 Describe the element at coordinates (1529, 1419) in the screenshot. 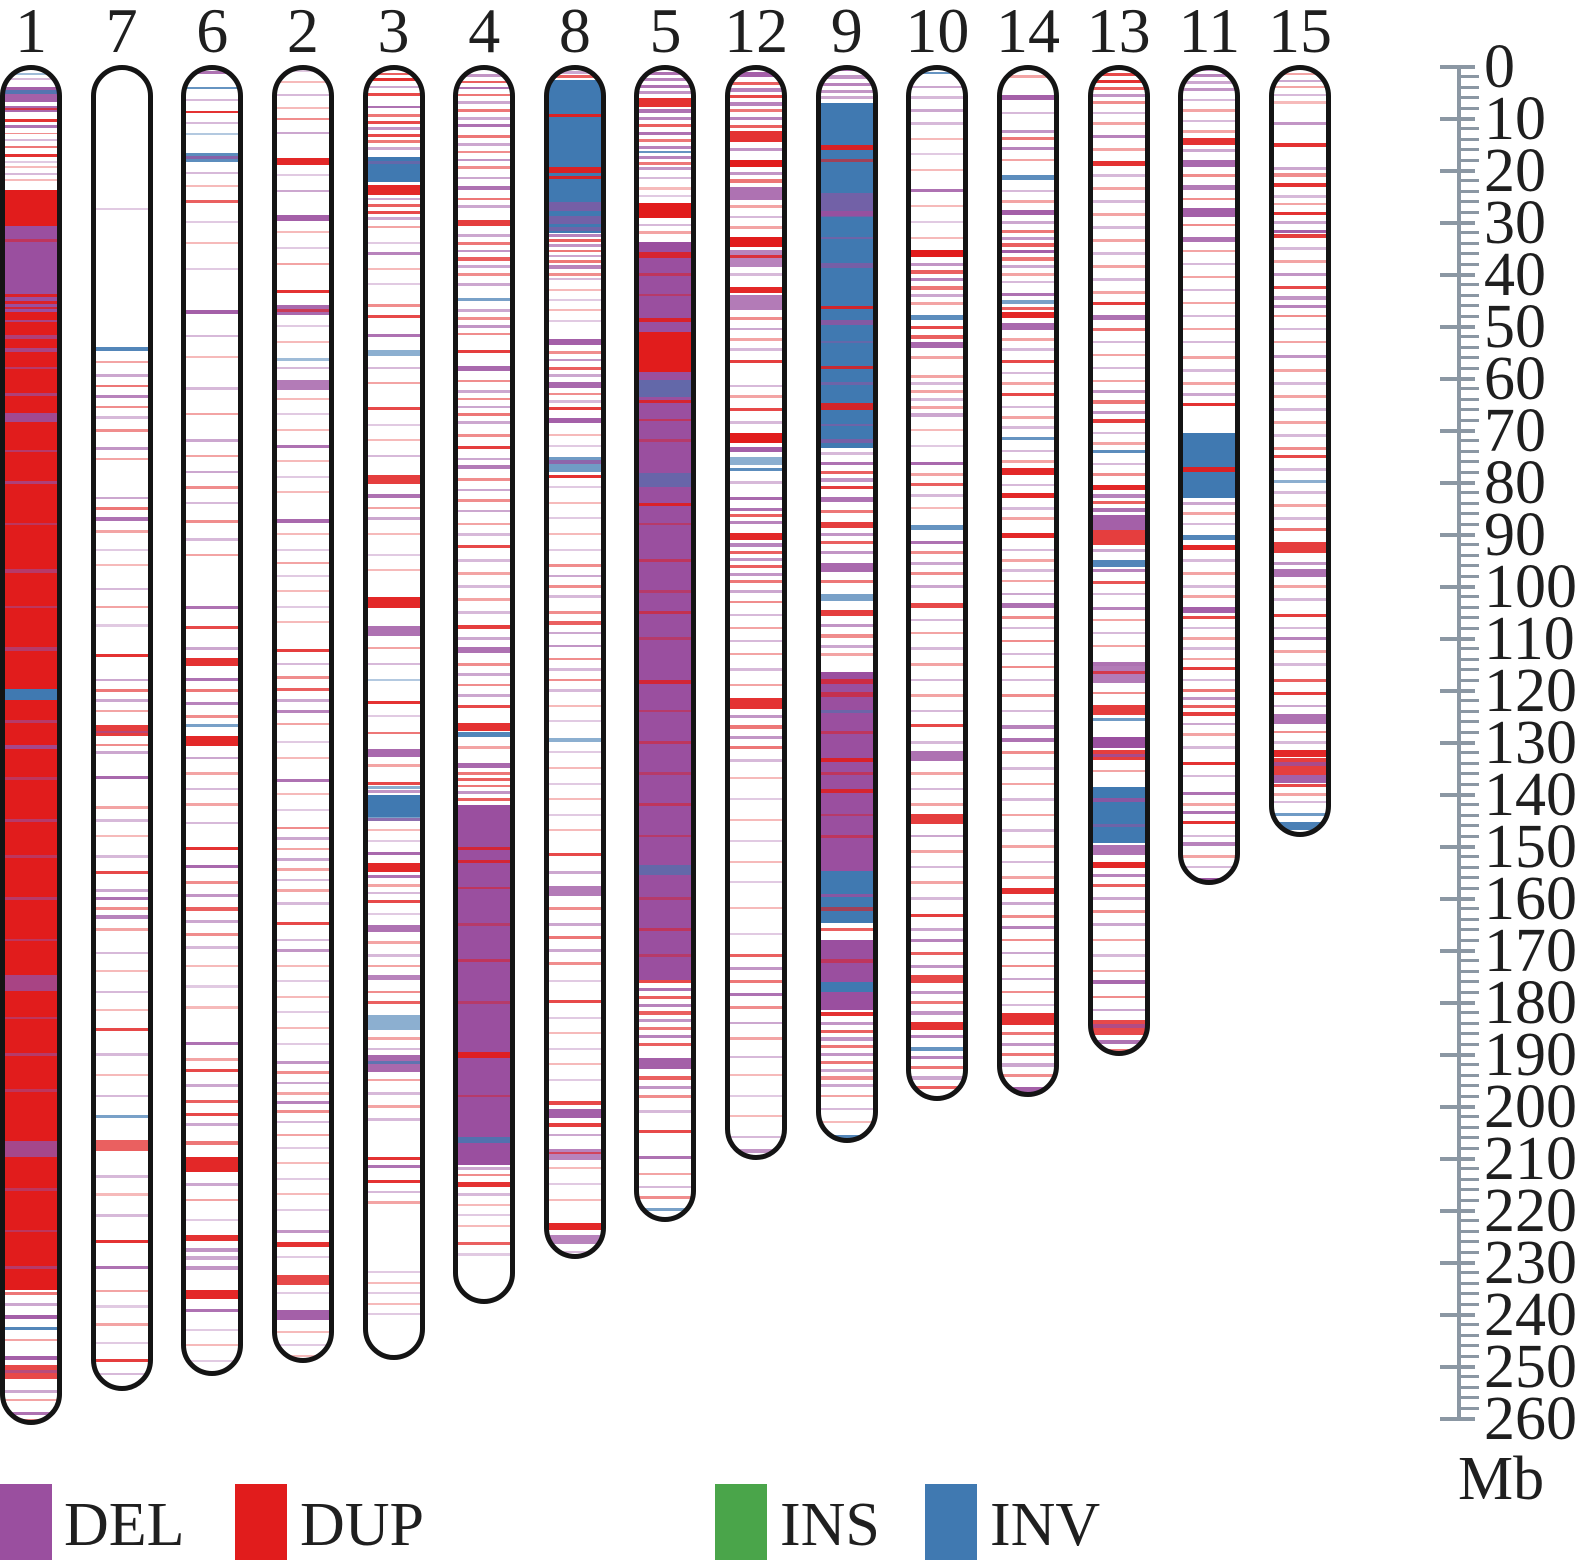

I see `tick-label-260: 260` at that location.